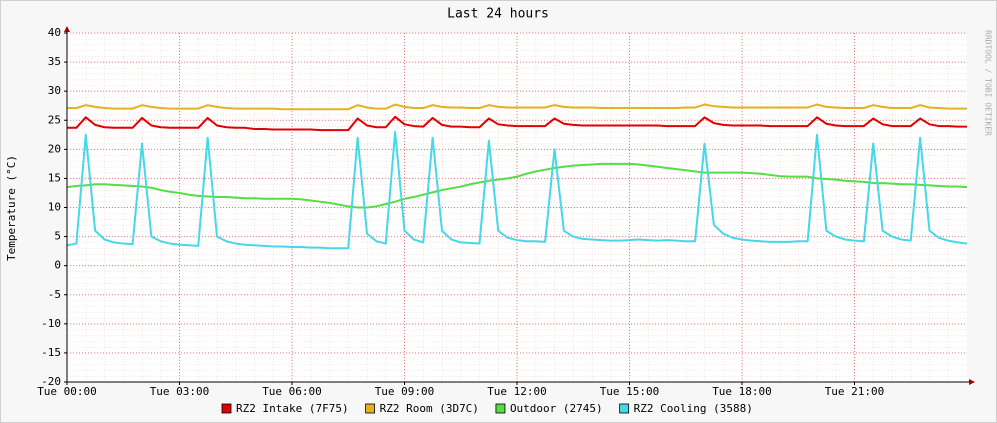  What do you see at coordinates (54, 207) in the screenshot?
I see `y-tick-label: 10` at bounding box center [54, 207].